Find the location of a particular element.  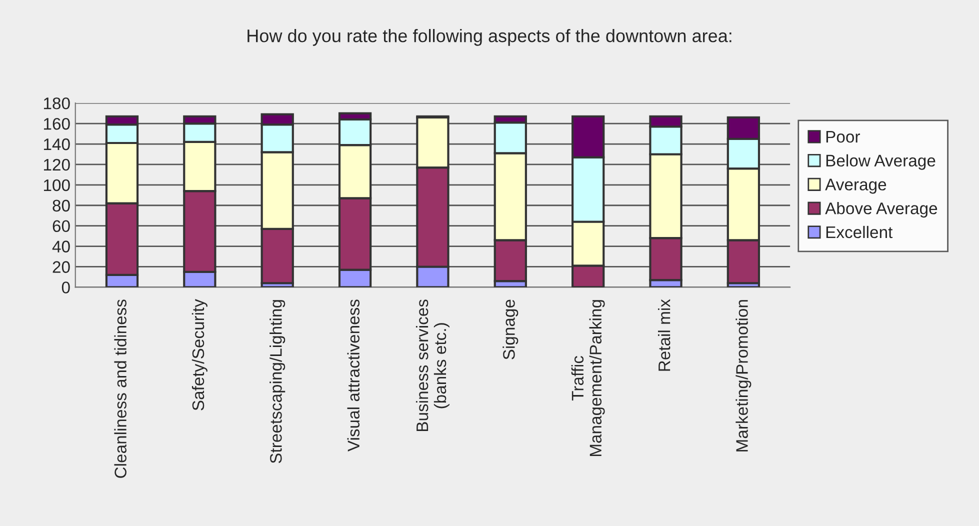

y-tick-label: 60 is located at coordinates (61, 226).